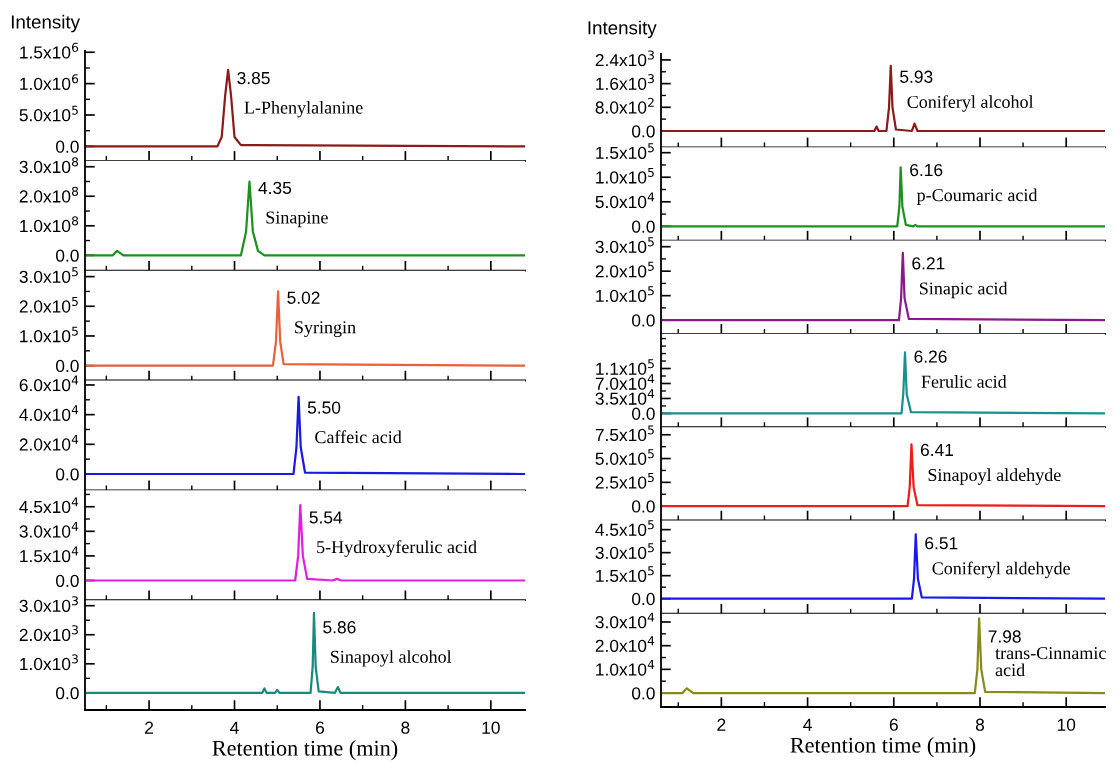  What do you see at coordinates (339, 627) in the screenshot?
I see `annotation: 5.86` at bounding box center [339, 627].